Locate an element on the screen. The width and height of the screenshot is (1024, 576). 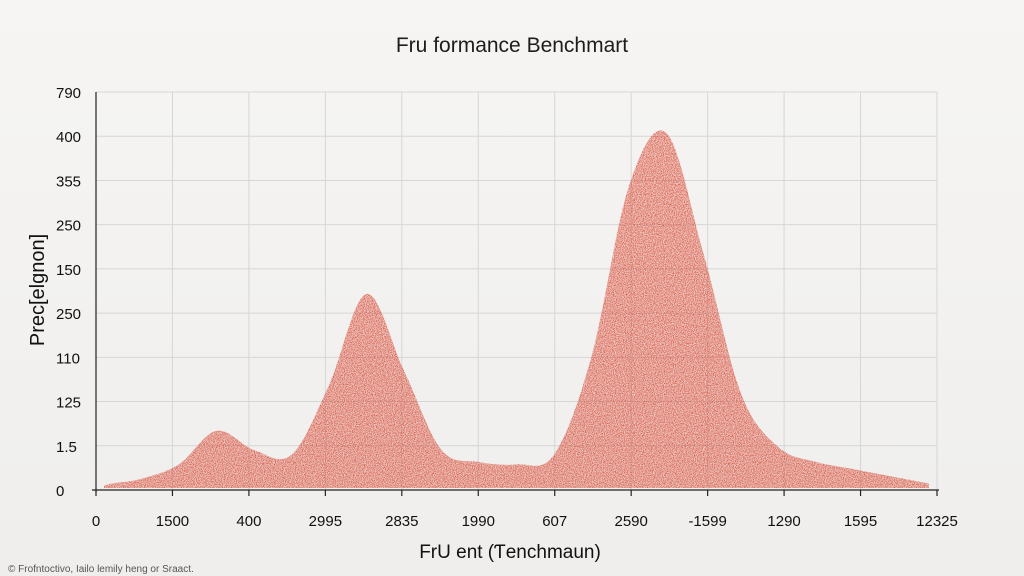
x-tick-label: -1599 is located at coordinates (707, 521).